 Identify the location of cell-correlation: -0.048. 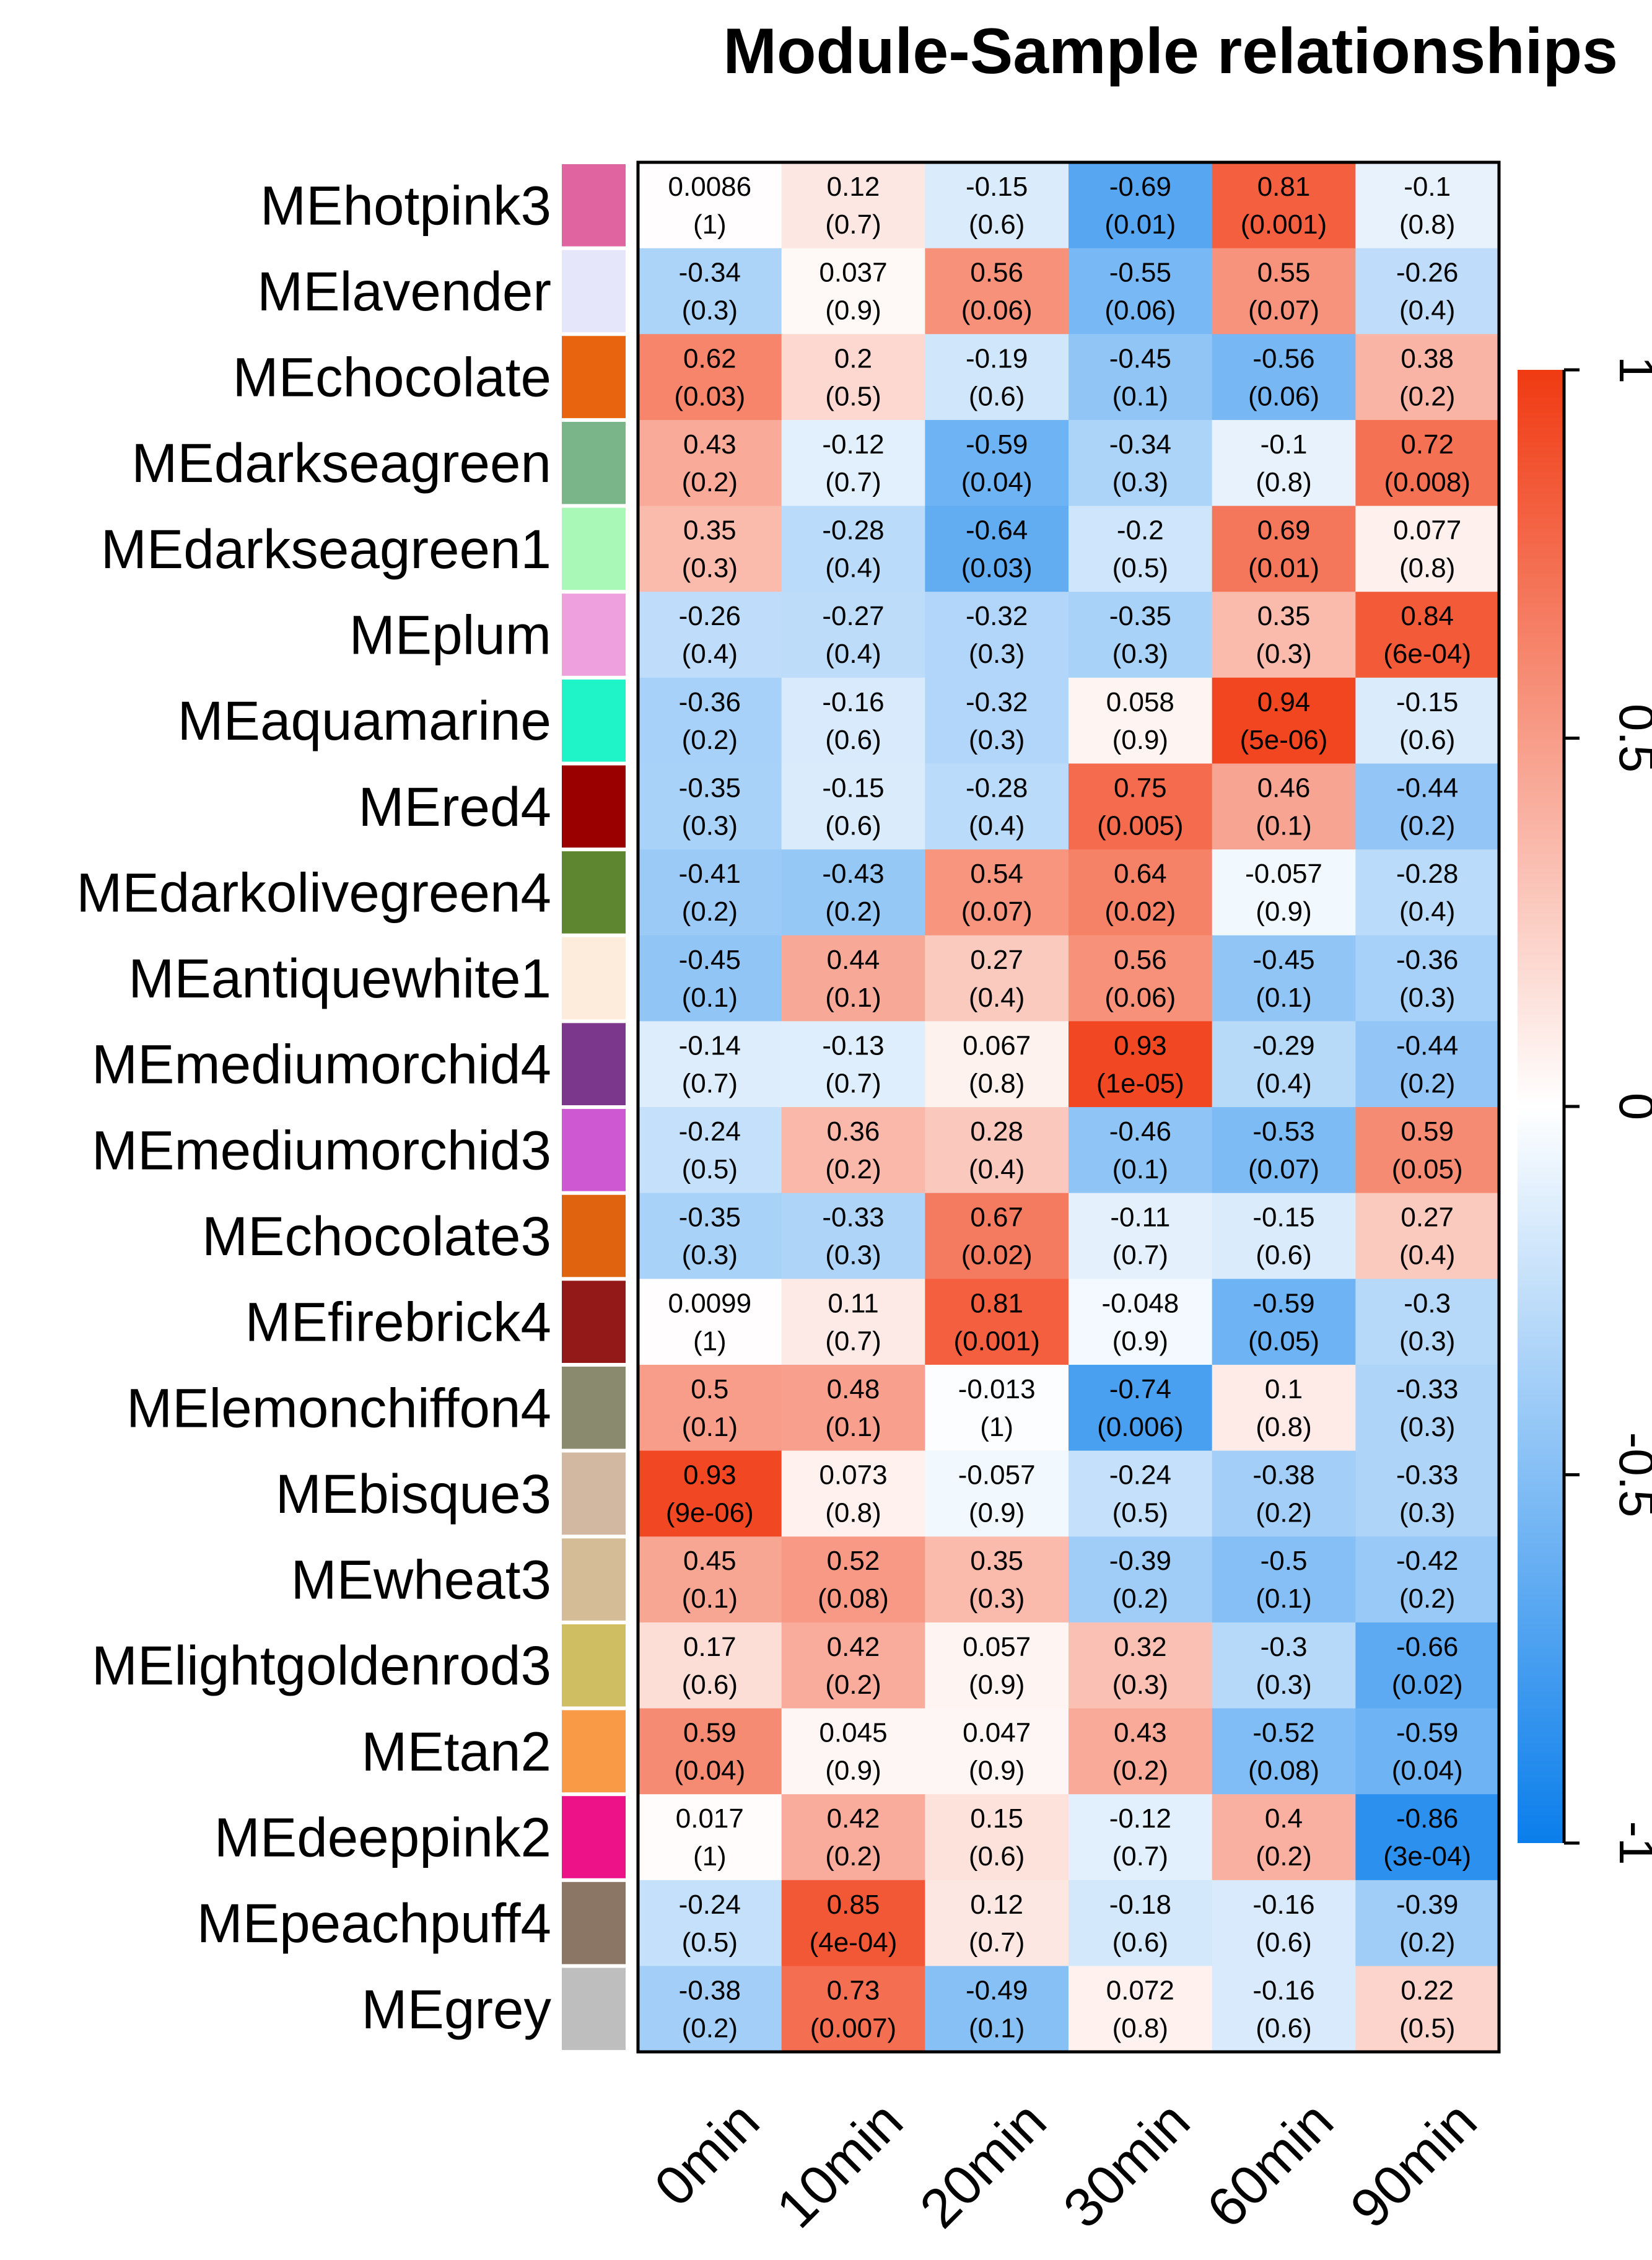
(1140, 1303).